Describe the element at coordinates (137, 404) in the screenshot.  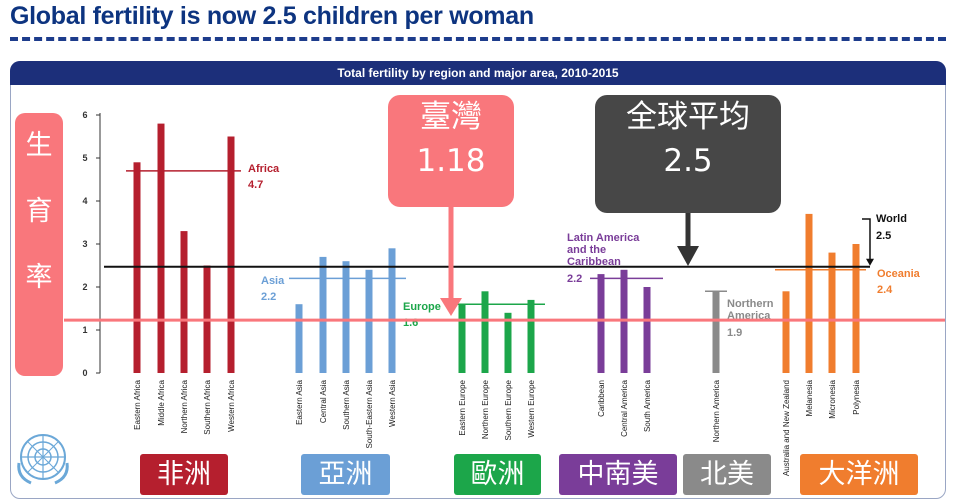
I see `x-tick-label: Eastern Africa` at that location.